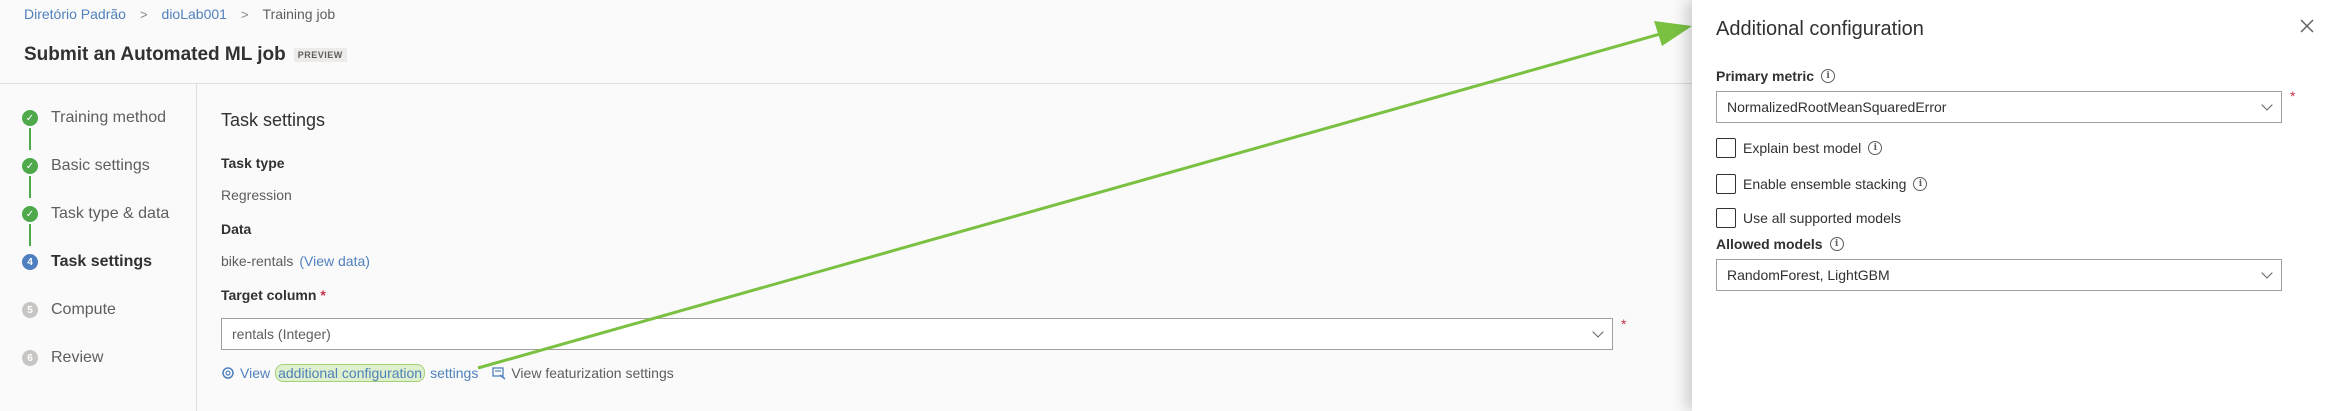 This screenshot has height=411, width=2331. Describe the element at coordinates (1822, 218) in the screenshot. I see `checkbox-label: Use all supported models` at that location.